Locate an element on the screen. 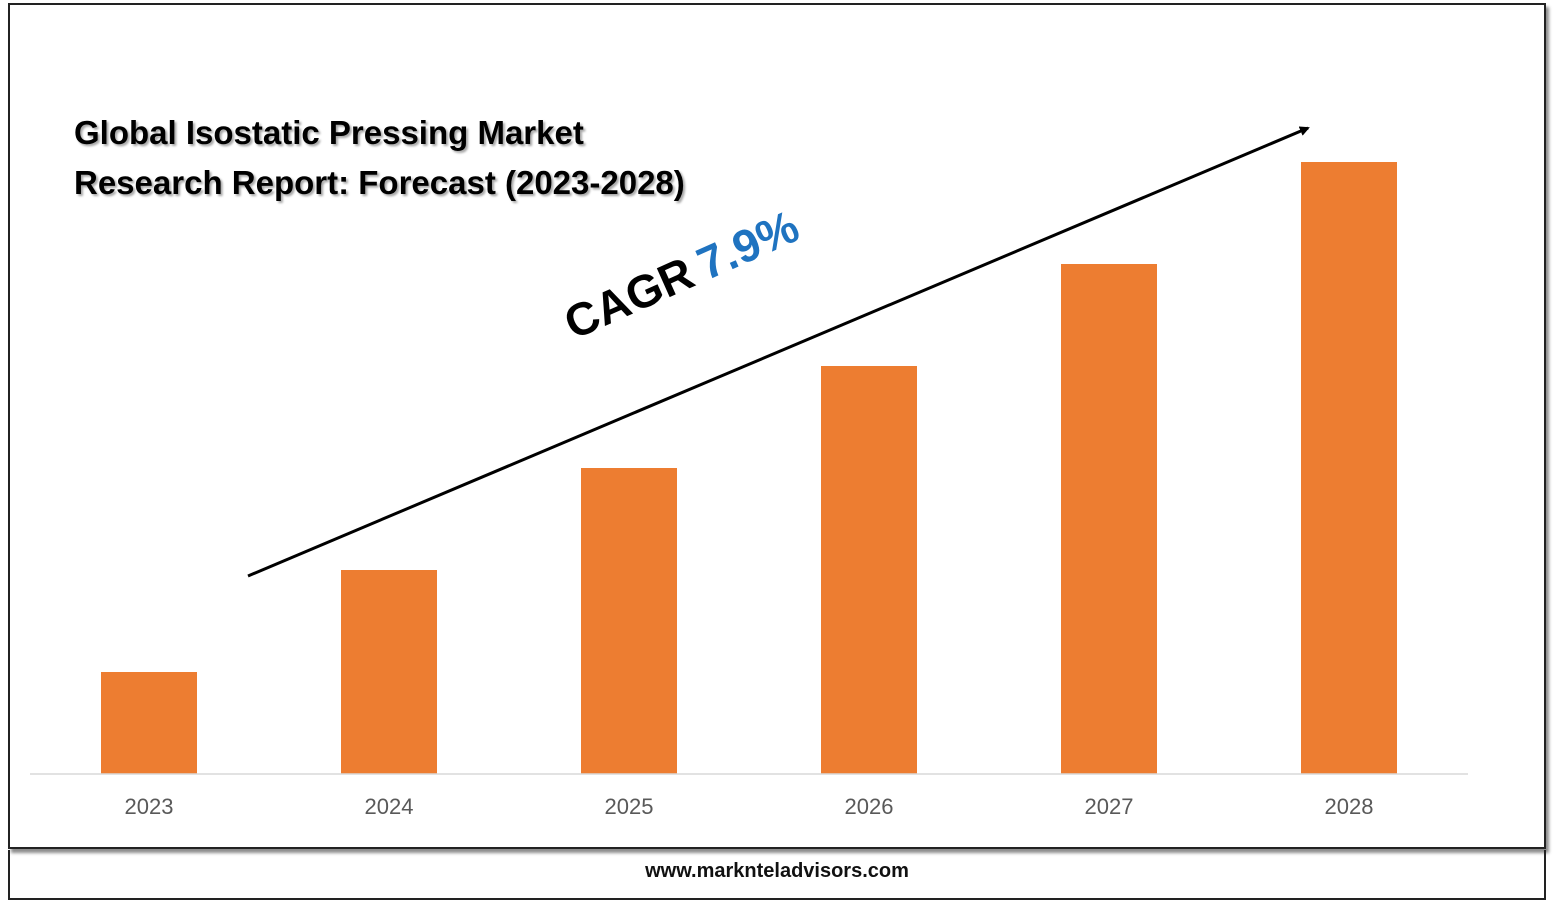 This screenshot has height=906, width=1557. chart-title-line-2: Research Report: Forecast (2023-2028) is located at coordinates (379, 182).